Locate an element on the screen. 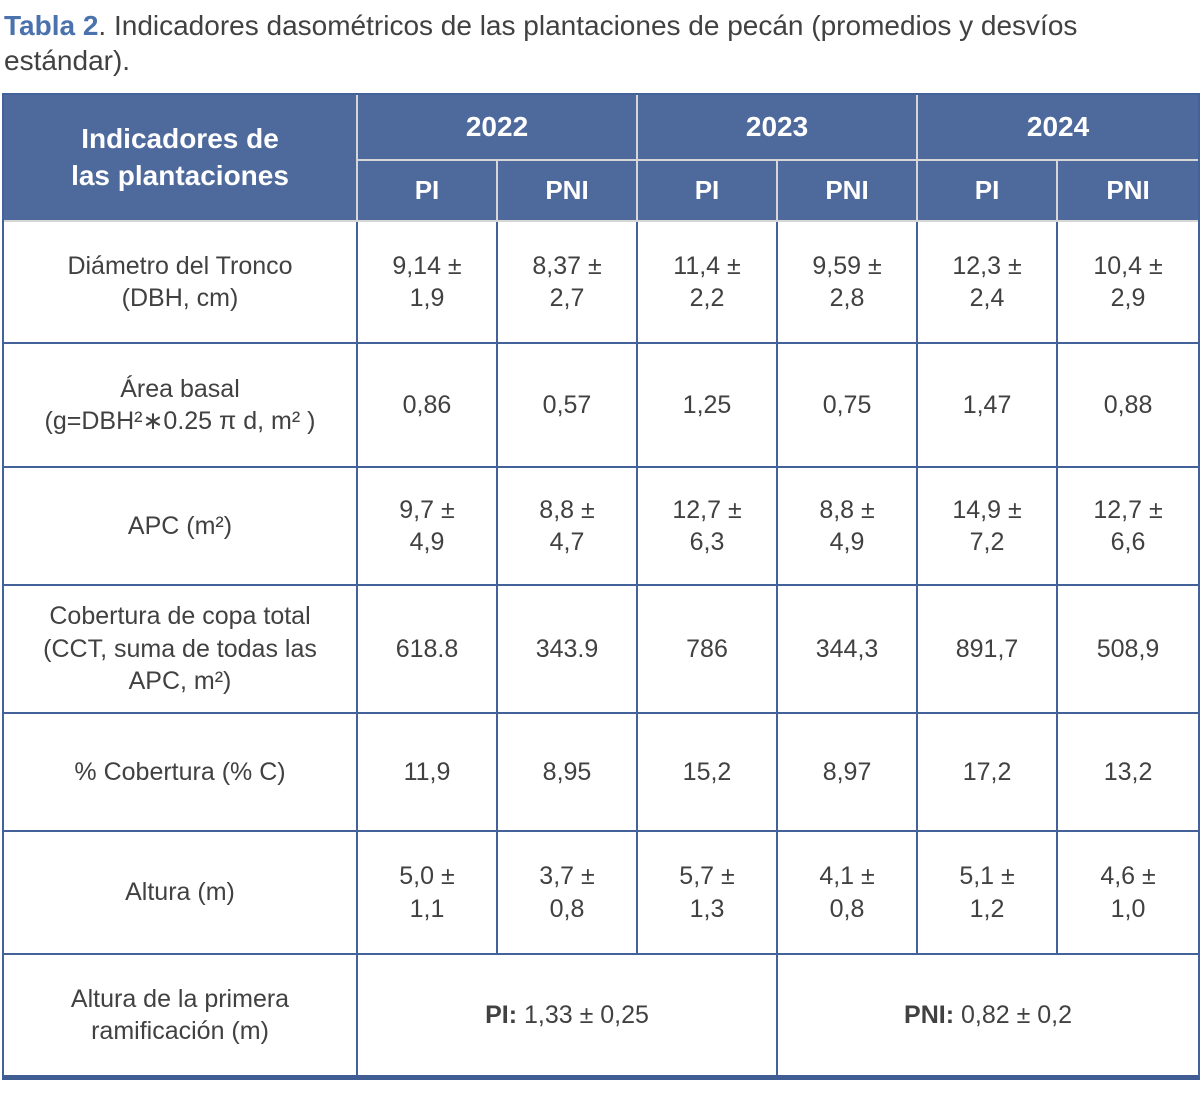 The height and width of the screenshot is (1108, 1200). footer-pni-value: 0,82 ± 0,2 is located at coordinates (1016, 1014).